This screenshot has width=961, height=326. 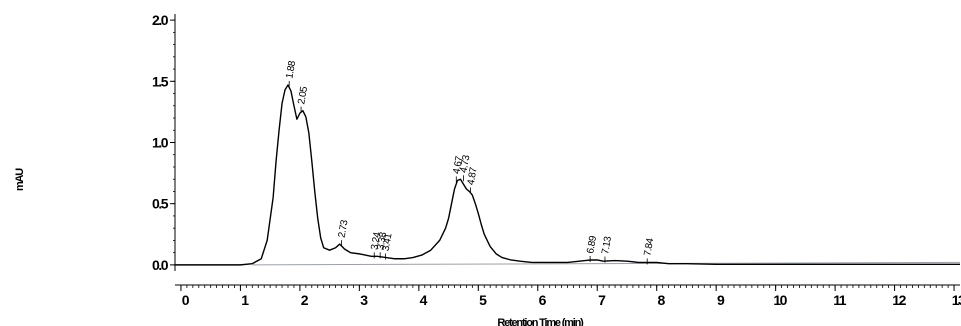 I want to click on y-tick-label: 1.0, so click(x=160, y=143).